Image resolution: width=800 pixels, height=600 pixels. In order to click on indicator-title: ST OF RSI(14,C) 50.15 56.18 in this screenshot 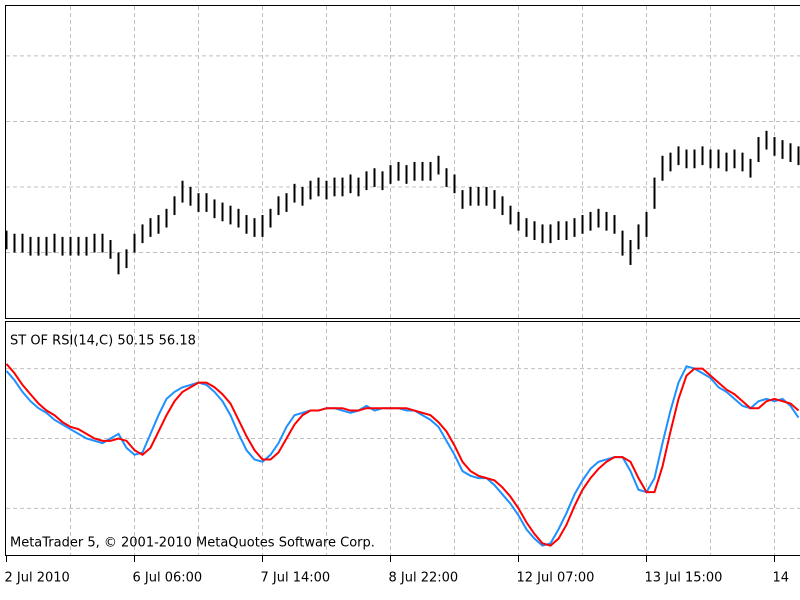, I will do `click(103, 341)`.